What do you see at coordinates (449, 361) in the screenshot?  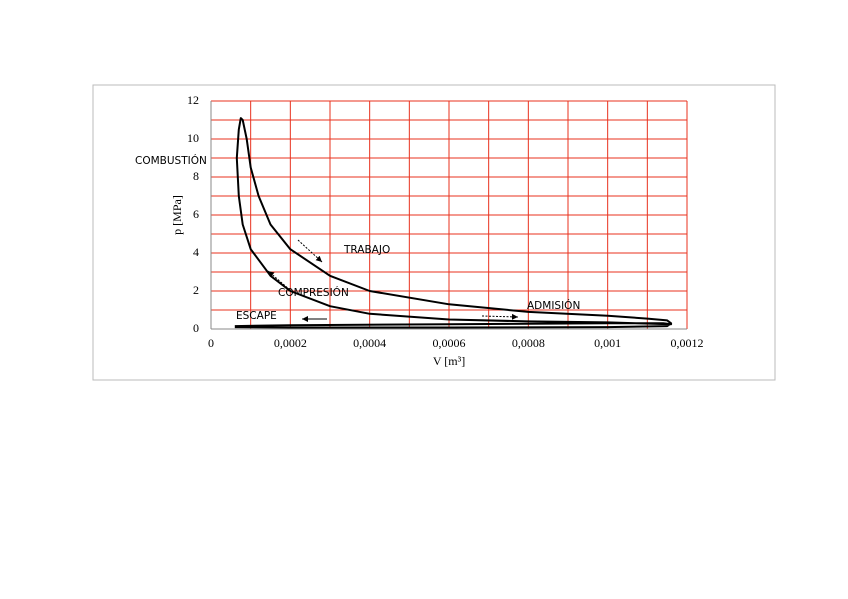 I see `x-axis-label: V [m³]` at bounding box center [449, 361].